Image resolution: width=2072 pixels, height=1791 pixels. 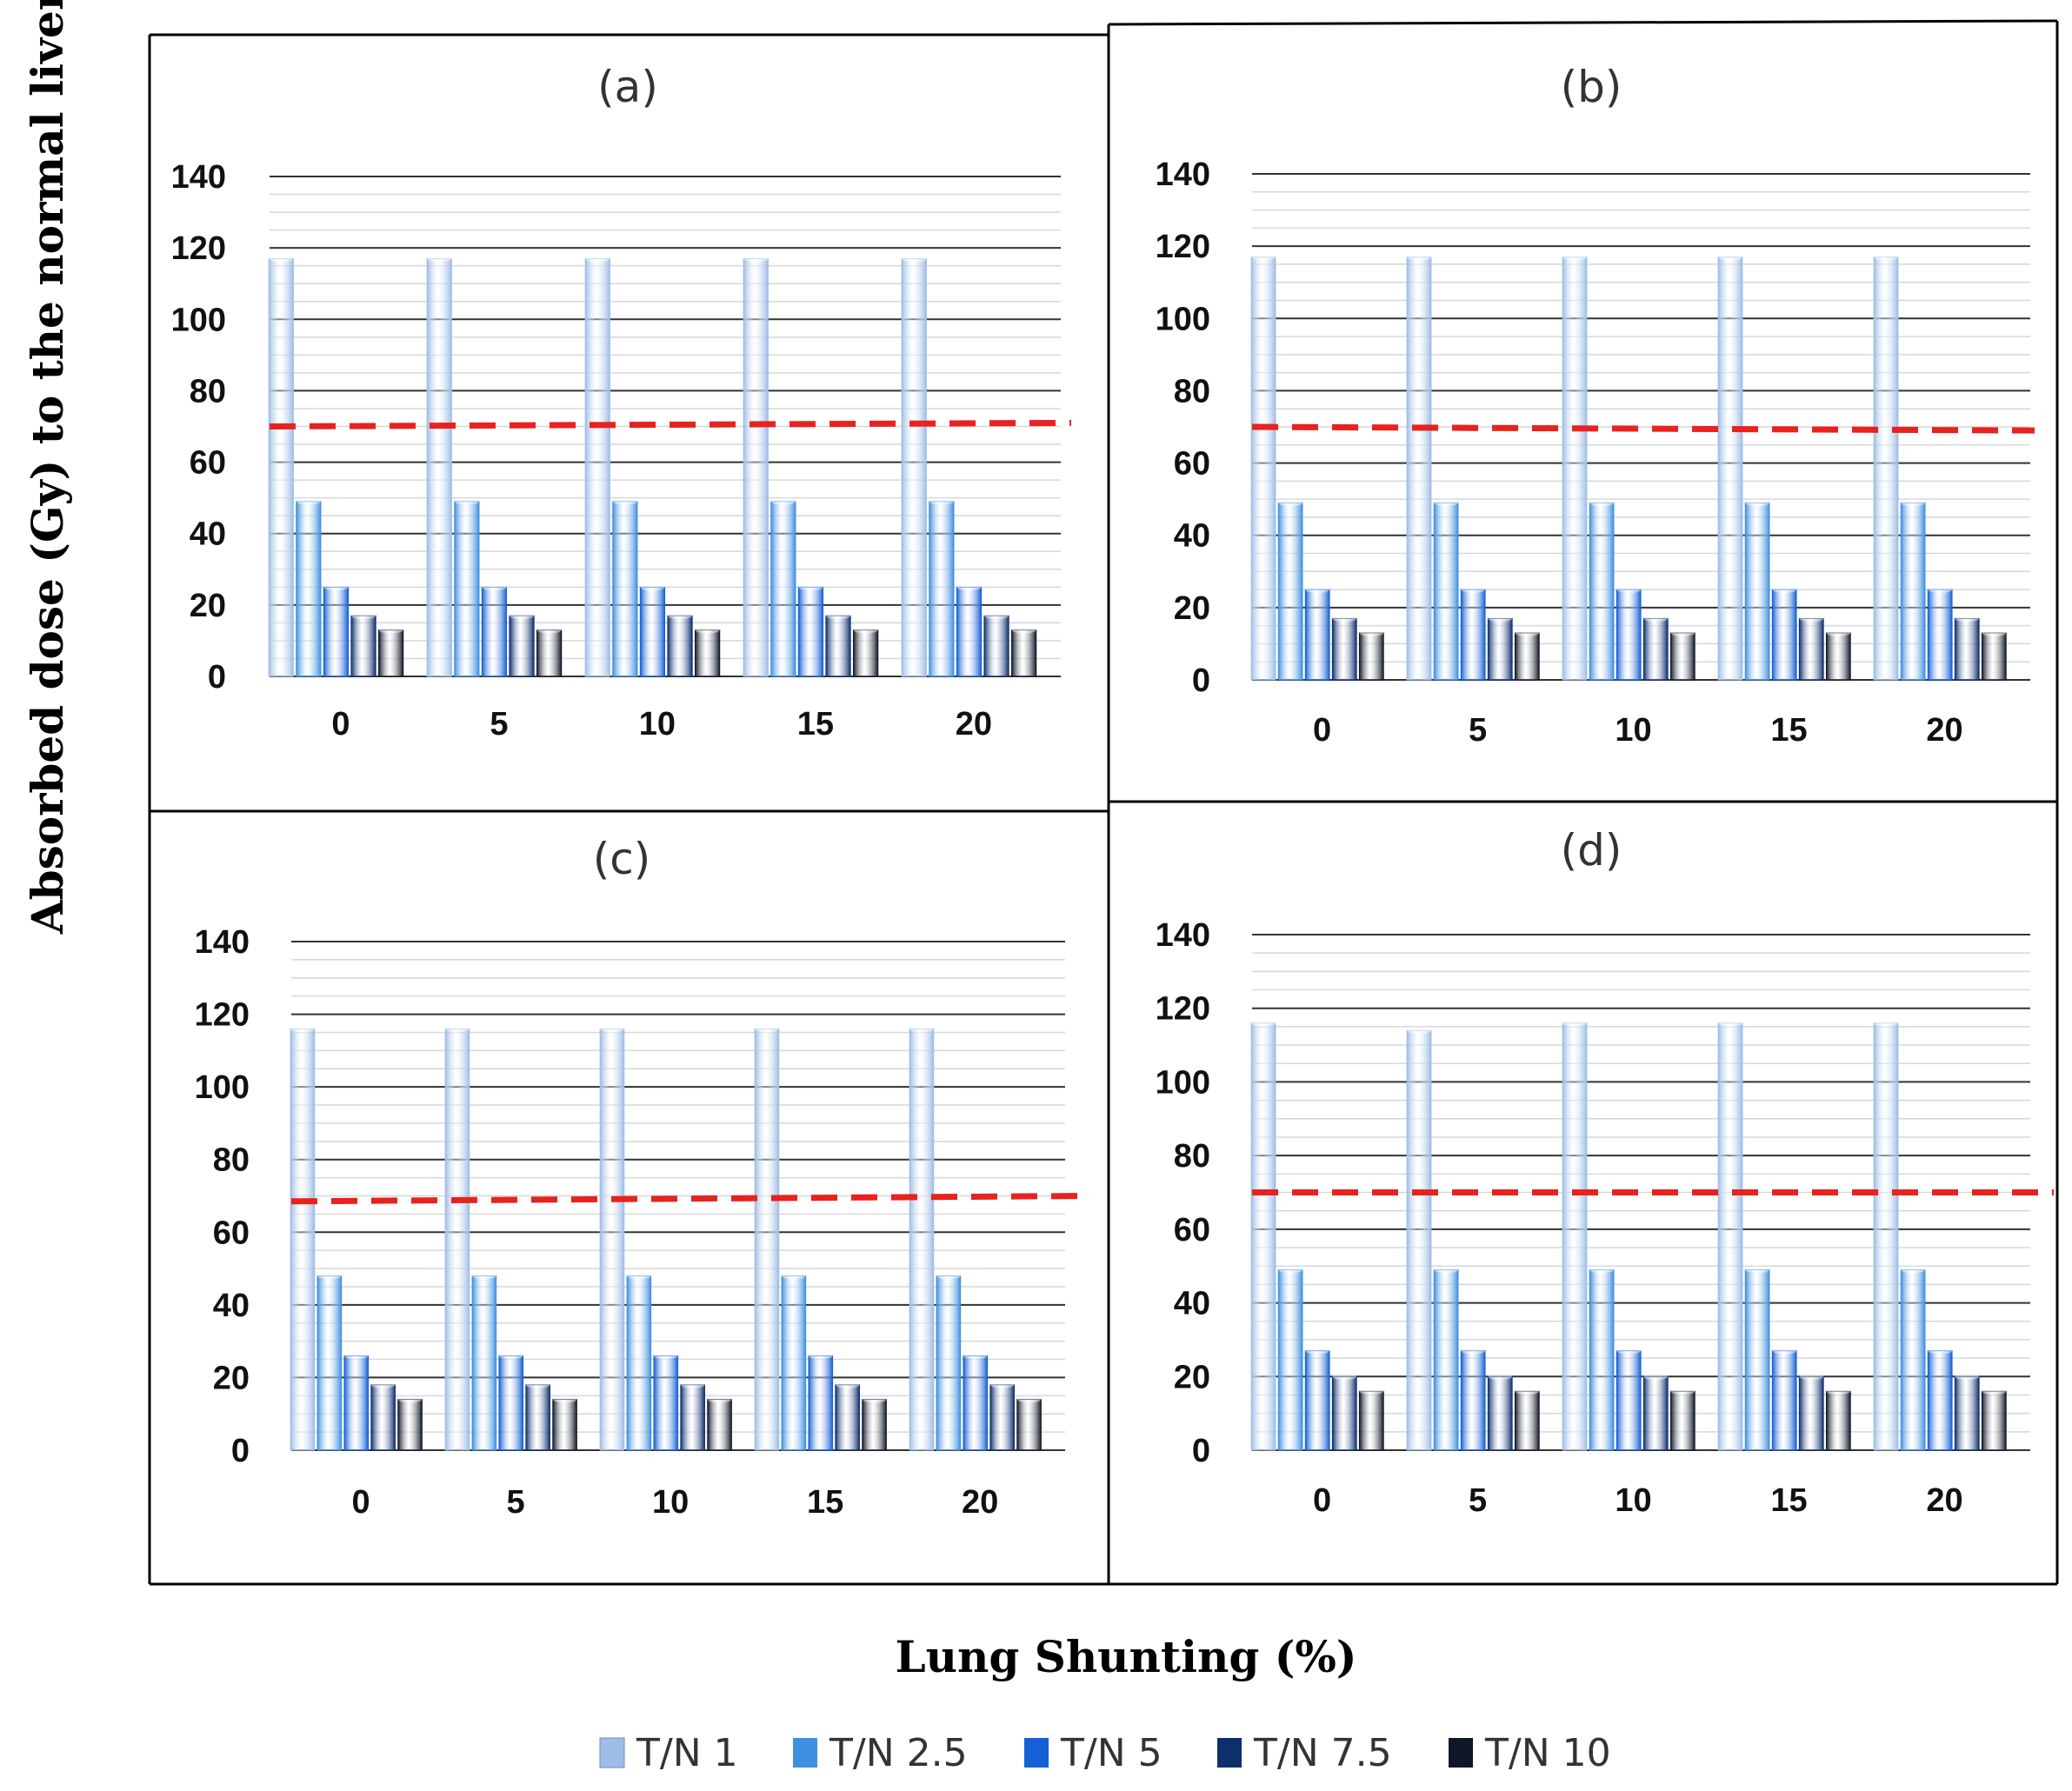 What do you see at coordinates (1530, 1753) in the screenshot?
I see `legend-item-tn10: T/N 10` at bounding box center [1530, 1753].